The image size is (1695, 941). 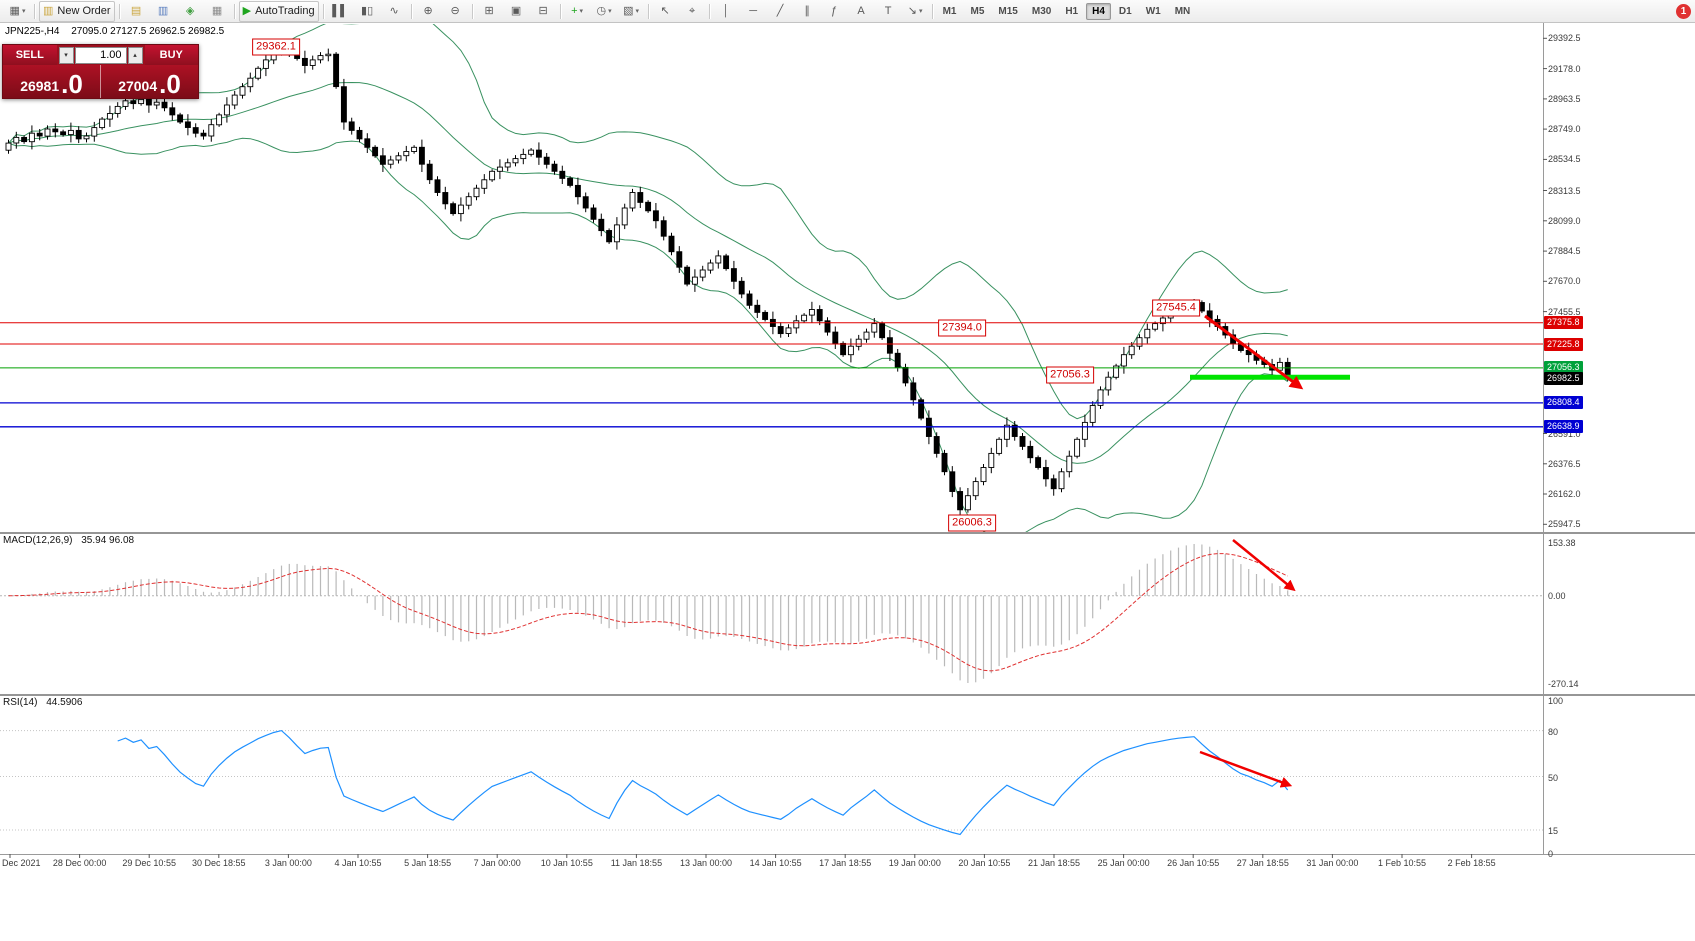 I want to click on crosshair-button: ⌖, so click(x=692, y=11).